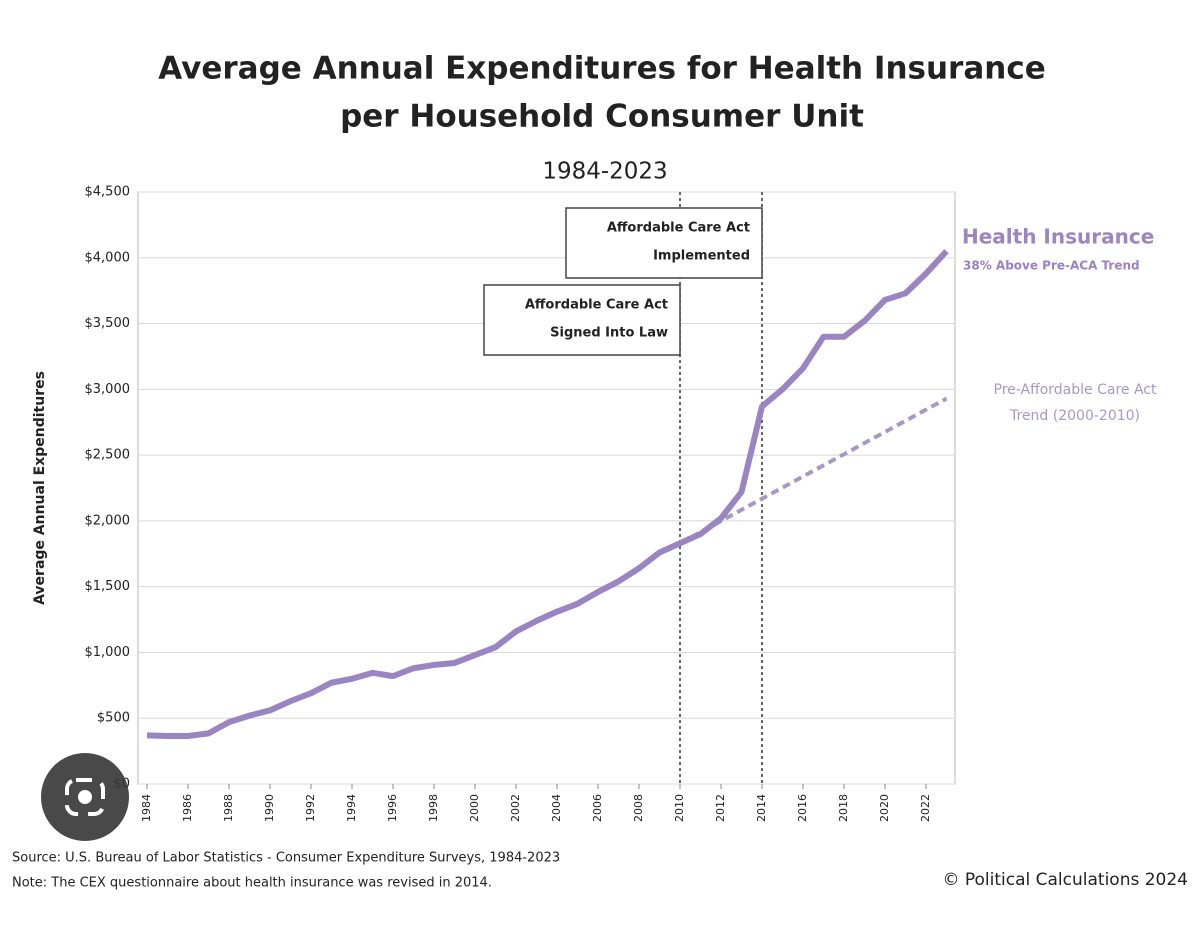 The height and width of the screenshot is (937, 1200). Describe the element at coordinates (802, 808) in the screenshot. I see `x-tick-label: 2016` at that location.